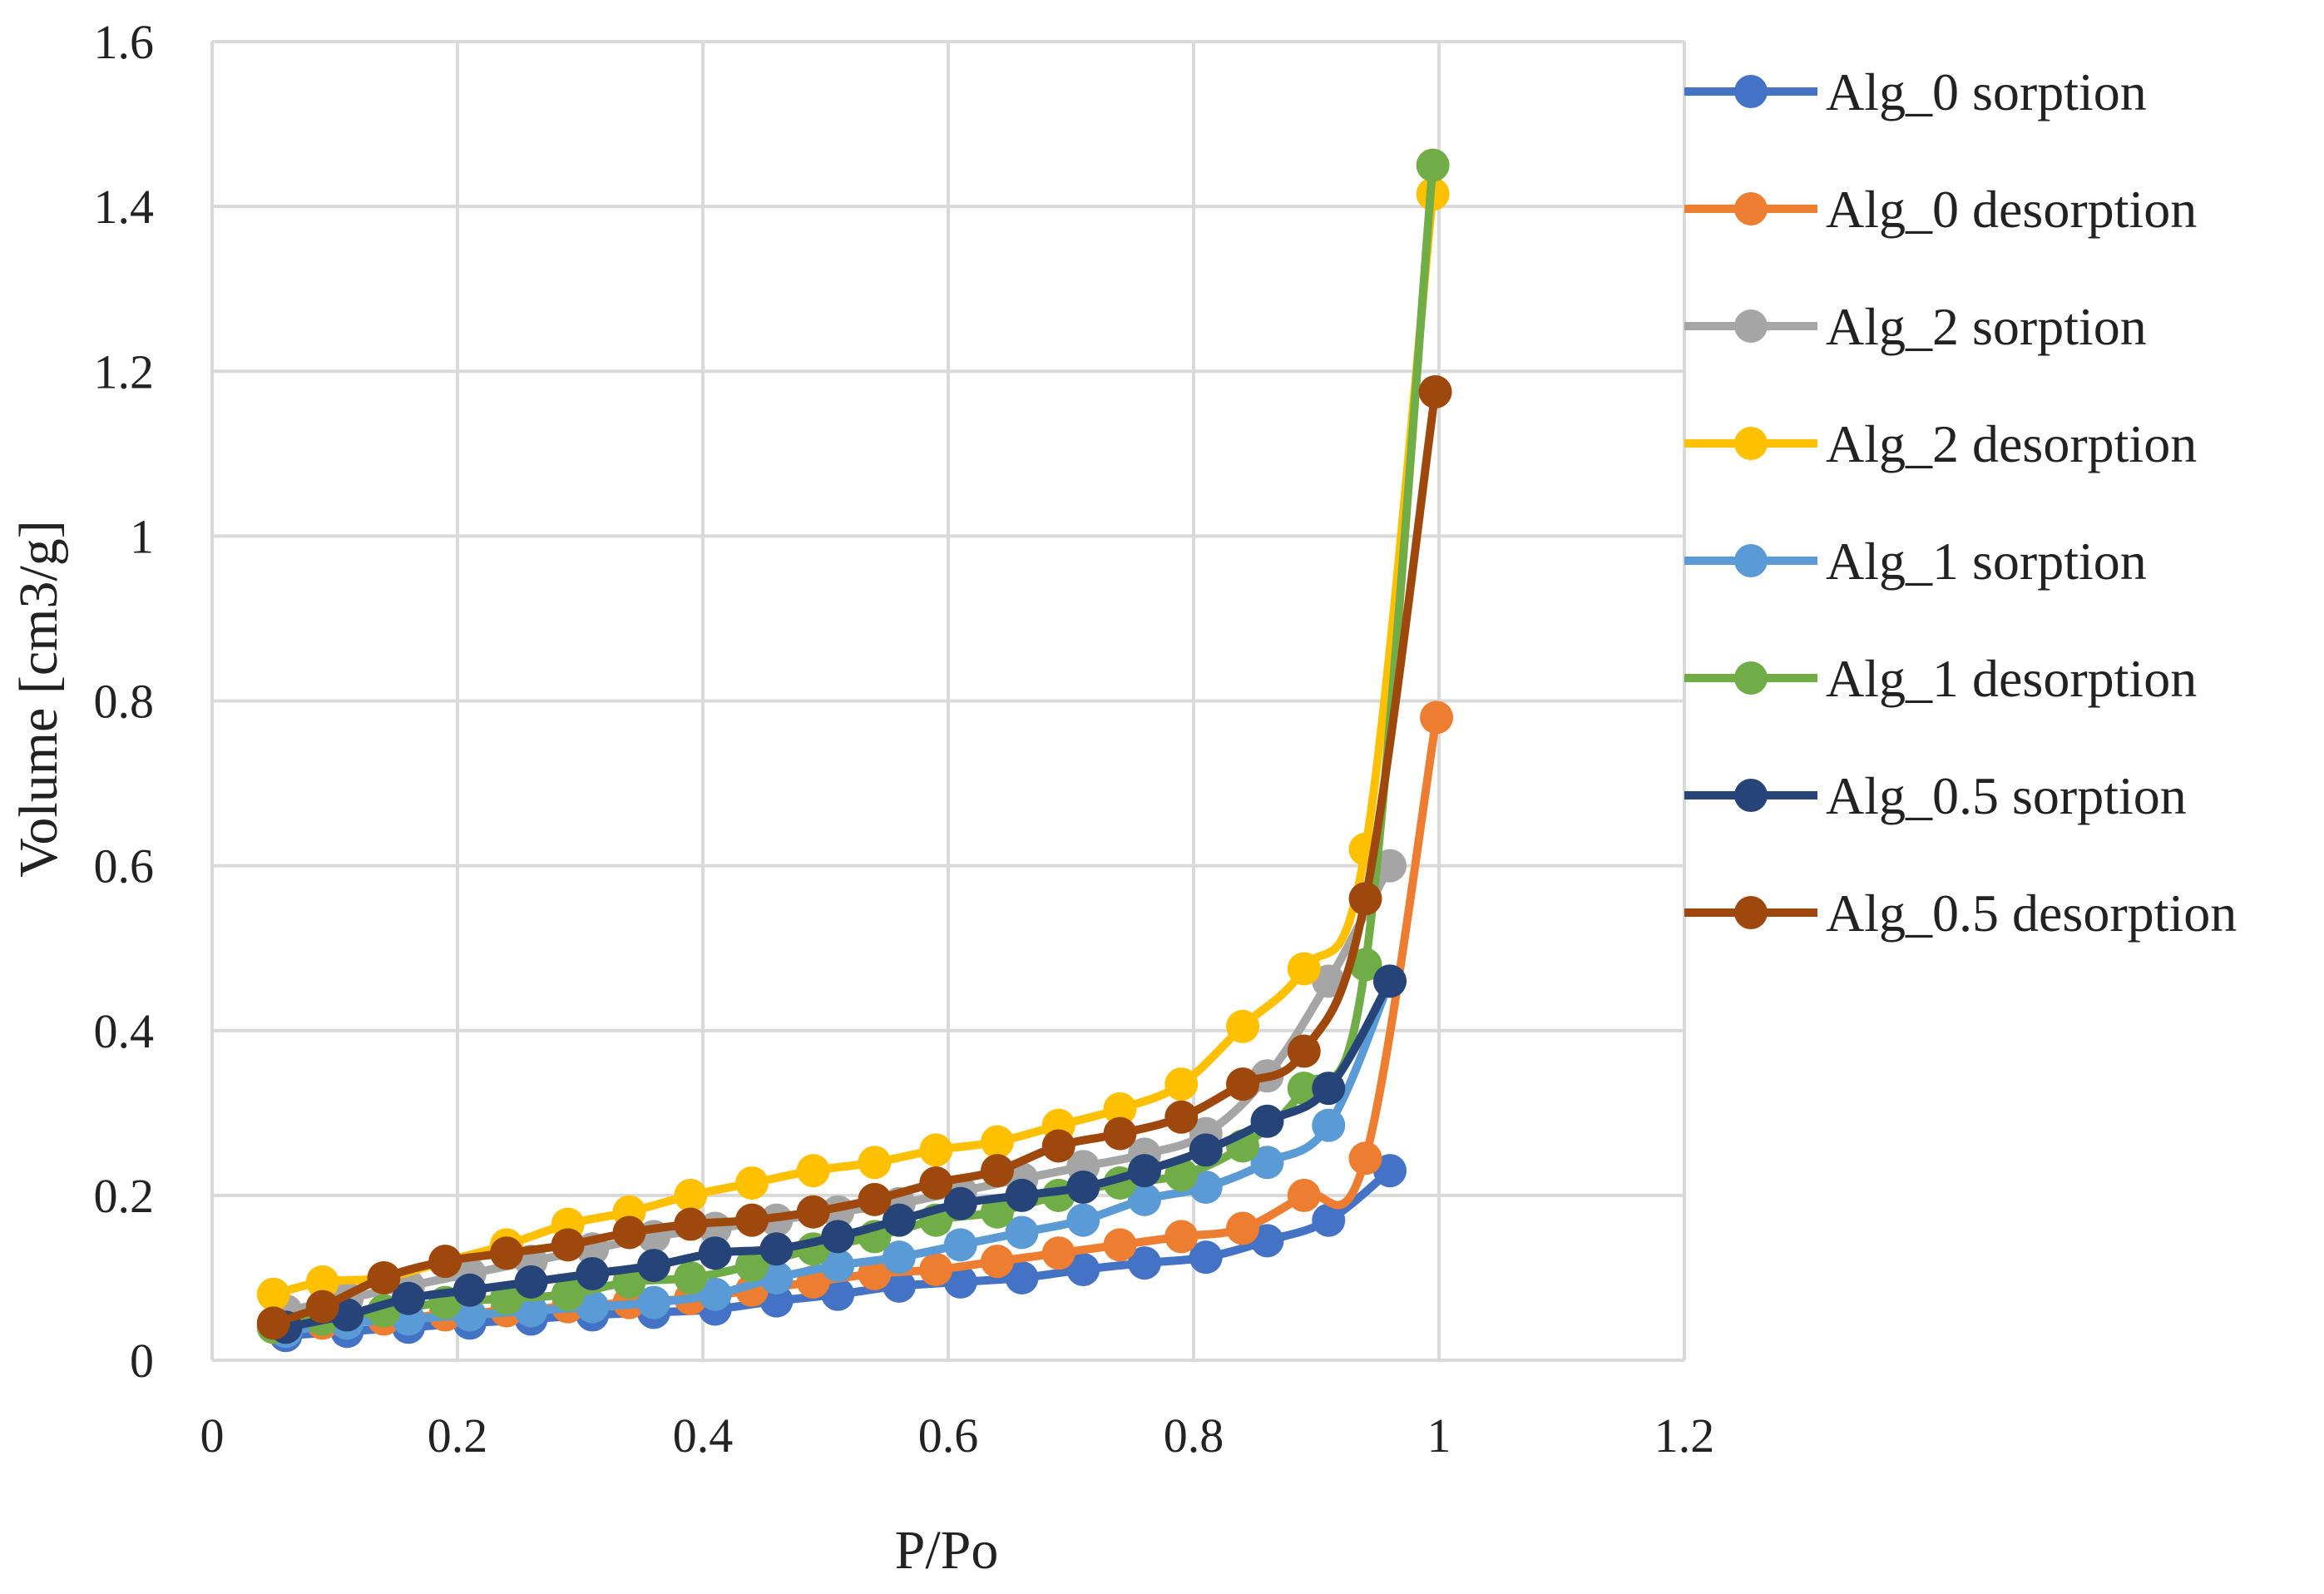 The image size is (2324, 1594). I want to click on series-alg-0-5-sorption, so click(838, 1154).